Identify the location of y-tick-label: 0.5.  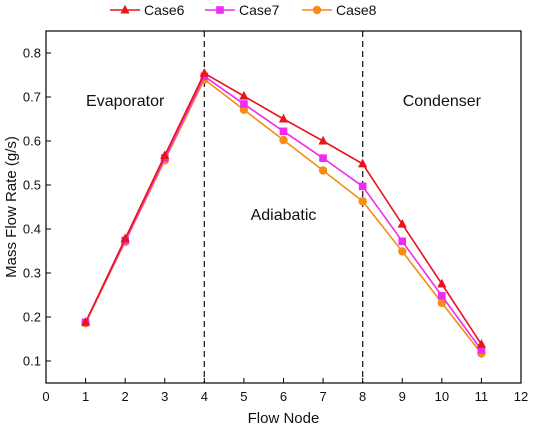
(32, 185).